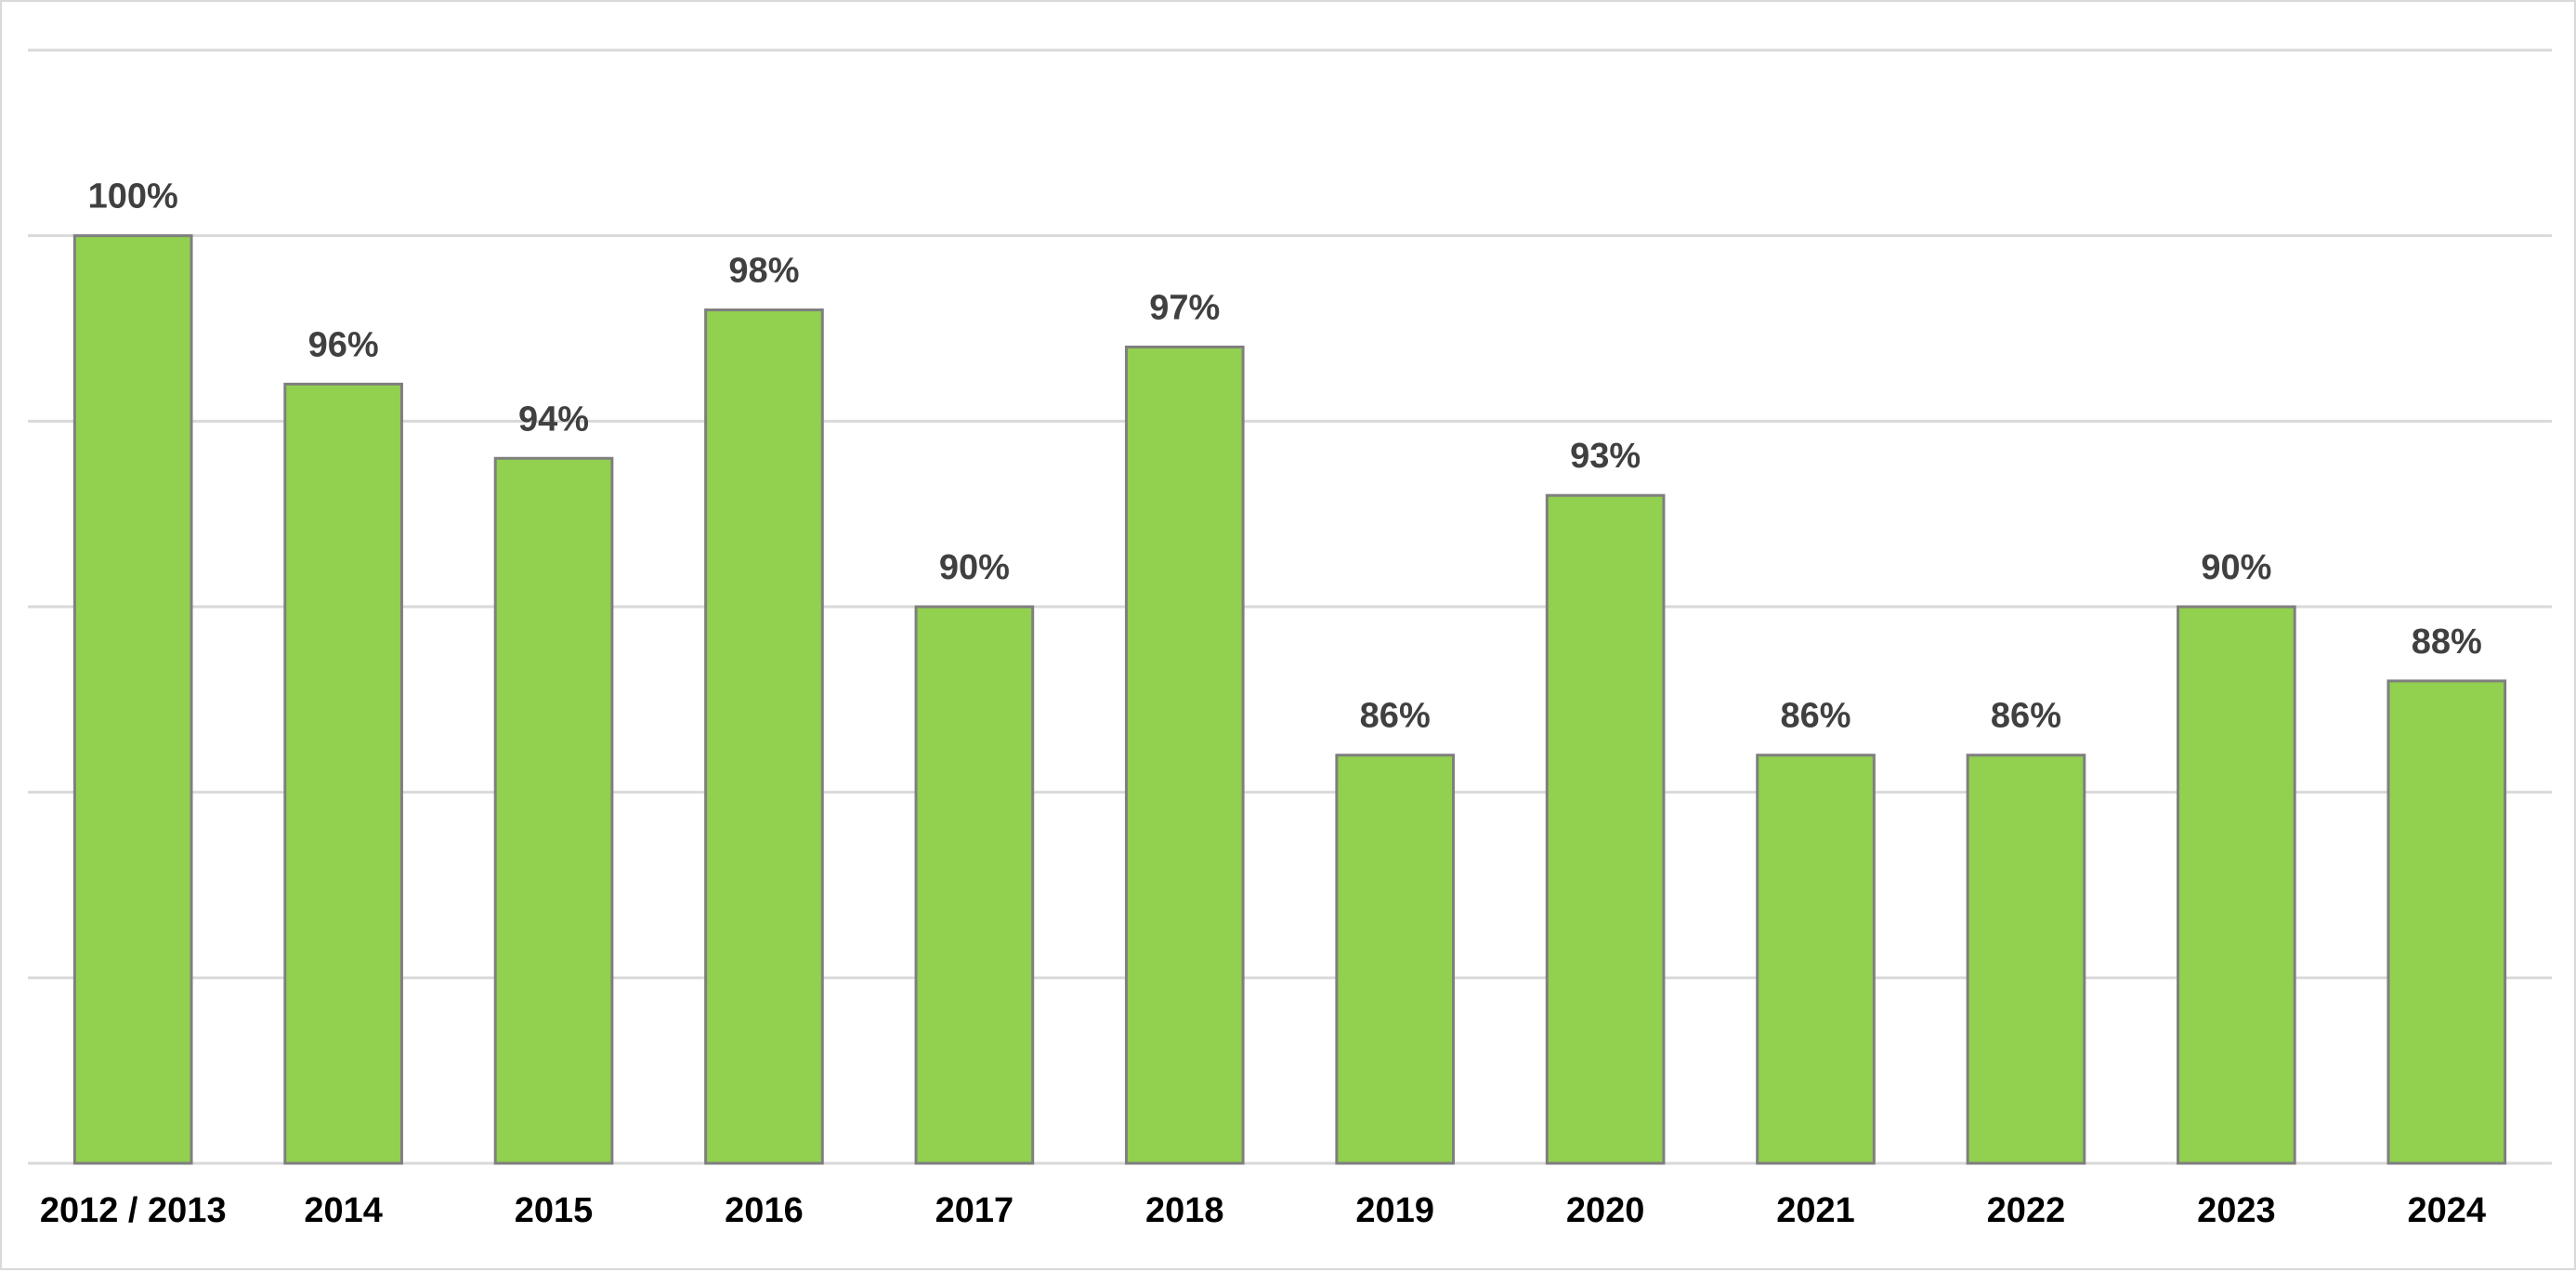  I want to click on bar-2022, so click(2026, 959).